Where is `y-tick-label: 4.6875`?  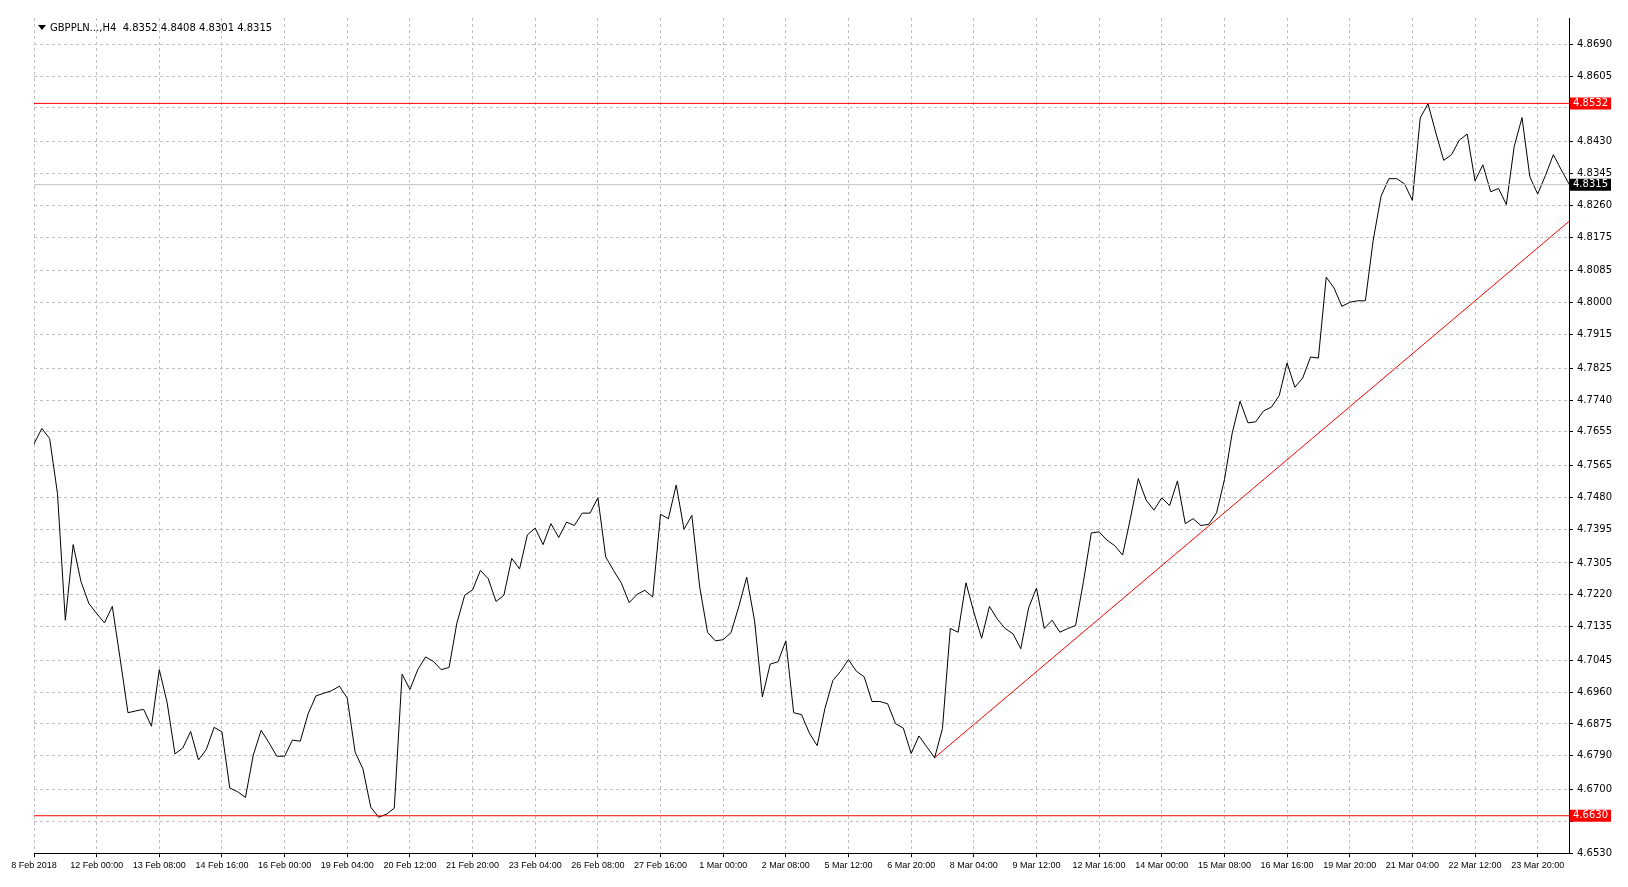
y-tick-label: 4.6875 is located at coordinates (1595, 723).